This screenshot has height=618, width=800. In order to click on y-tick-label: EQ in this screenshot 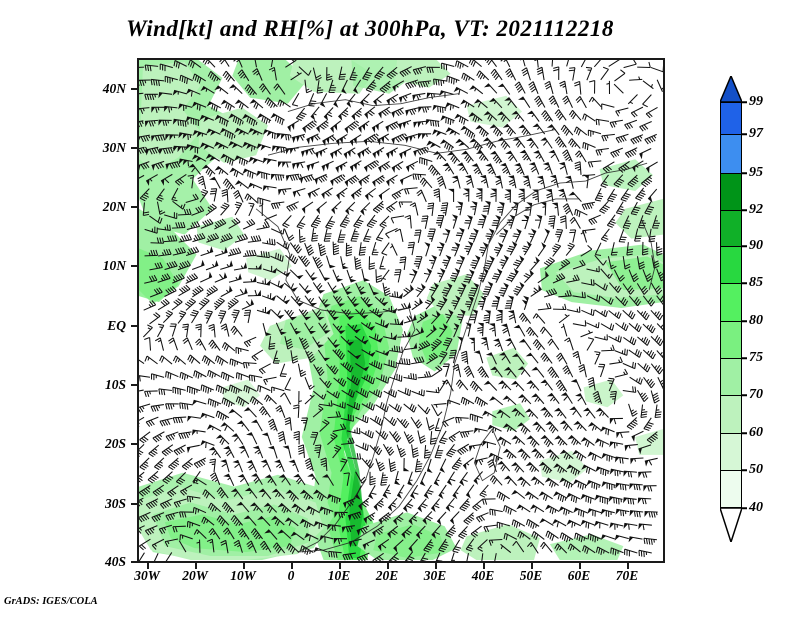, I will do `click(116, 325)`.